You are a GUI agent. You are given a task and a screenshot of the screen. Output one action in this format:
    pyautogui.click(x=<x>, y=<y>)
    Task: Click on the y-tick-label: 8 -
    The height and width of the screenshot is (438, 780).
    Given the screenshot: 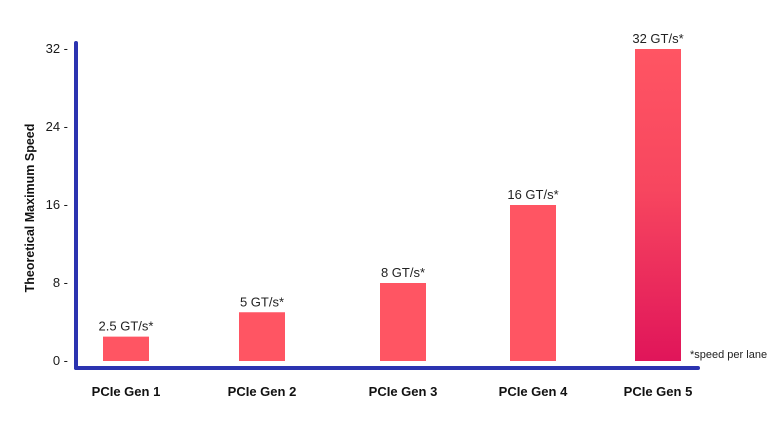 What is the action you would take?
    pyautogui.click(x=60, y=282)
    